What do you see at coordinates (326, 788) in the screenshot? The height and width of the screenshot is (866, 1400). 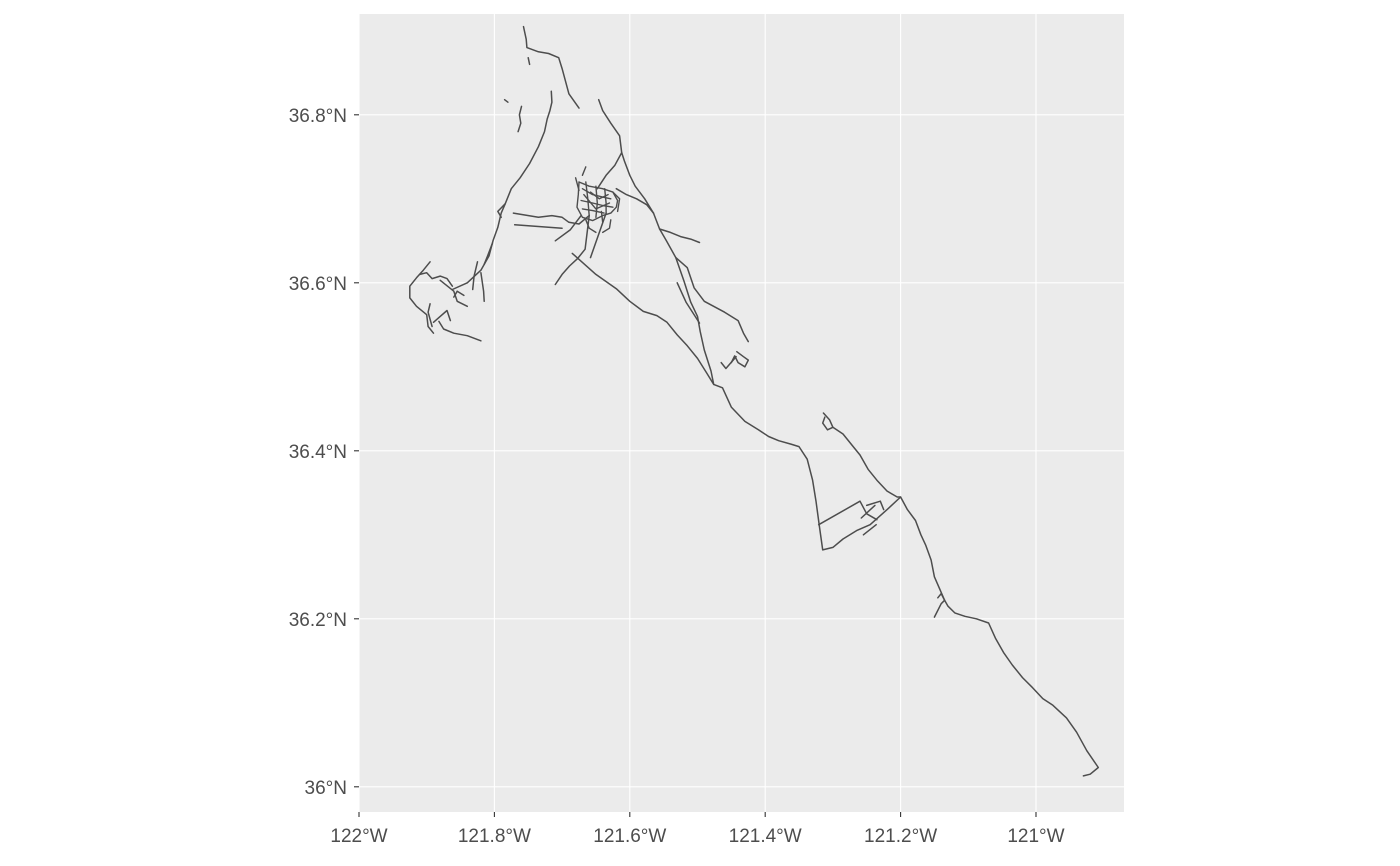 I see `y-tick-label: 36°N` at bounding box center [326, 788].